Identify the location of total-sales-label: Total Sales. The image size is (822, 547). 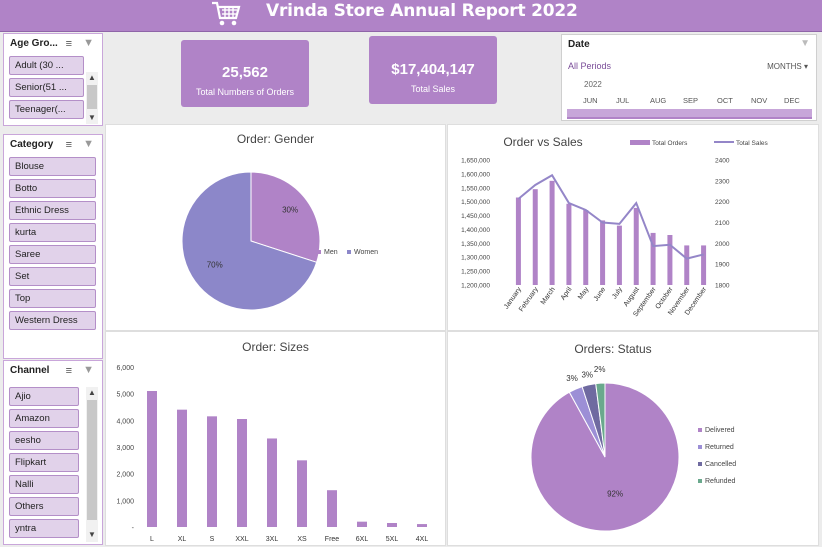
(433, 89).